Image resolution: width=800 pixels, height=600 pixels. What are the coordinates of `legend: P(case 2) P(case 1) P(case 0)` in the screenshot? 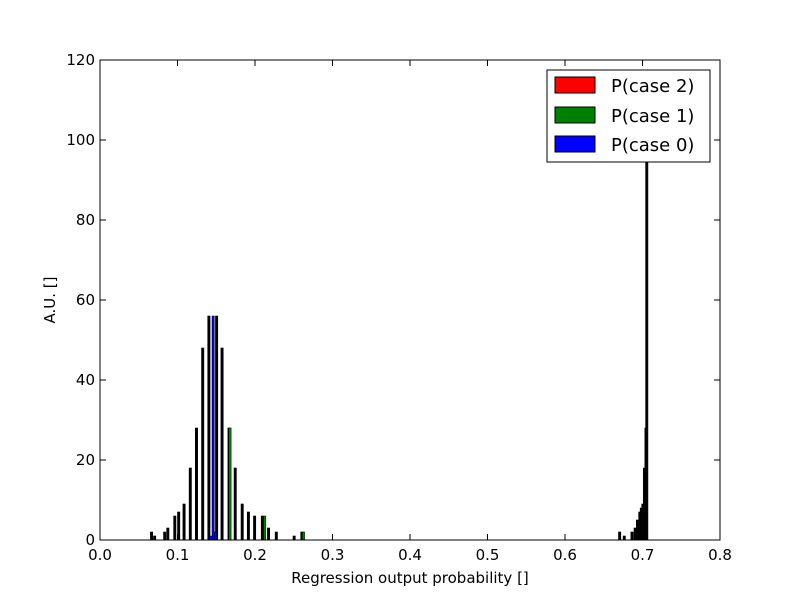 It's located at (628, 116).